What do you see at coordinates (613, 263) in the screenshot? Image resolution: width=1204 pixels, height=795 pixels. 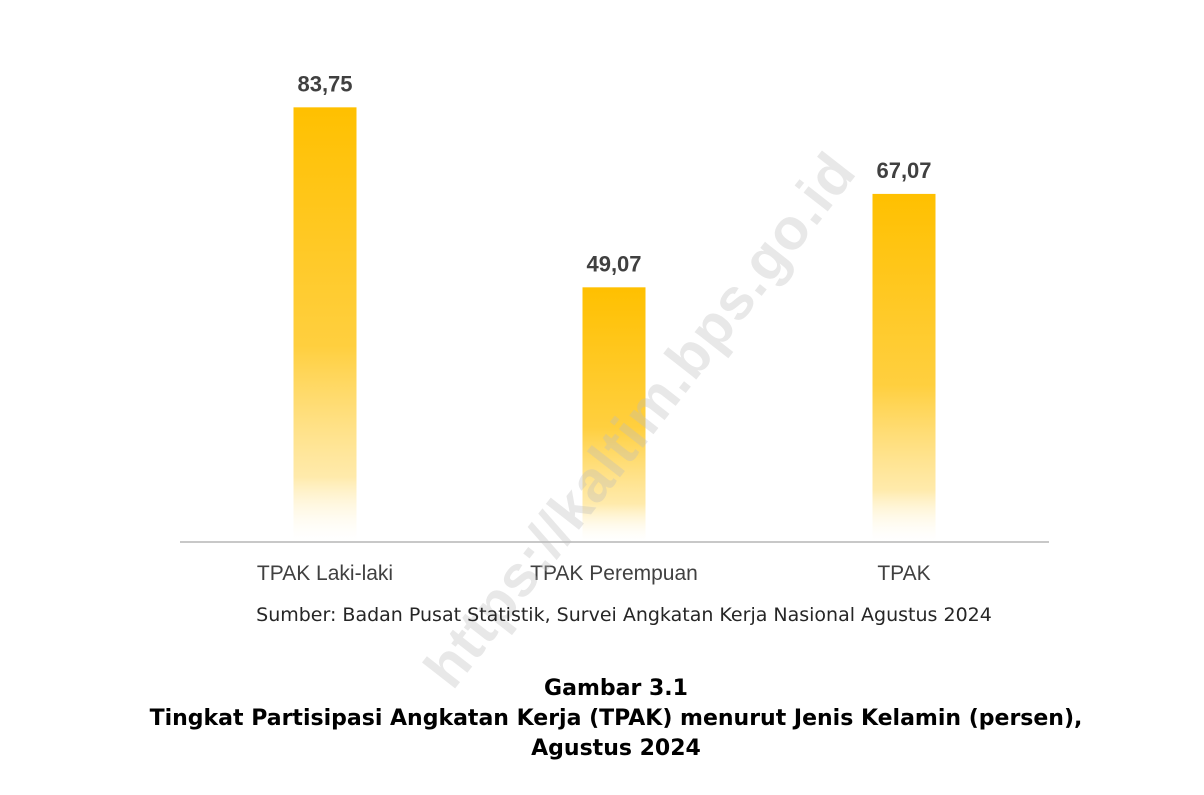 I see `bar-value-label-2: 49,07` at bounding box center [613, 263].